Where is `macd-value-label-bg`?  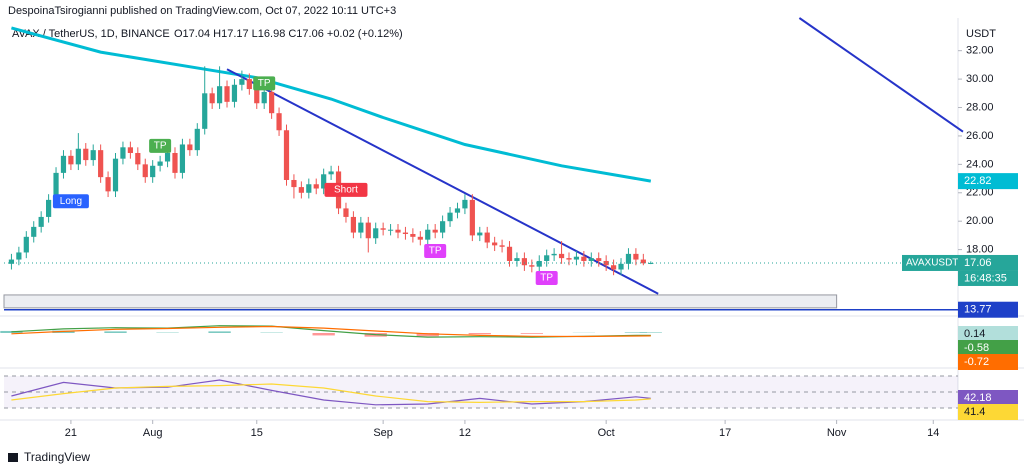 macd-value-label-bg is located at coordinates (988, 334).